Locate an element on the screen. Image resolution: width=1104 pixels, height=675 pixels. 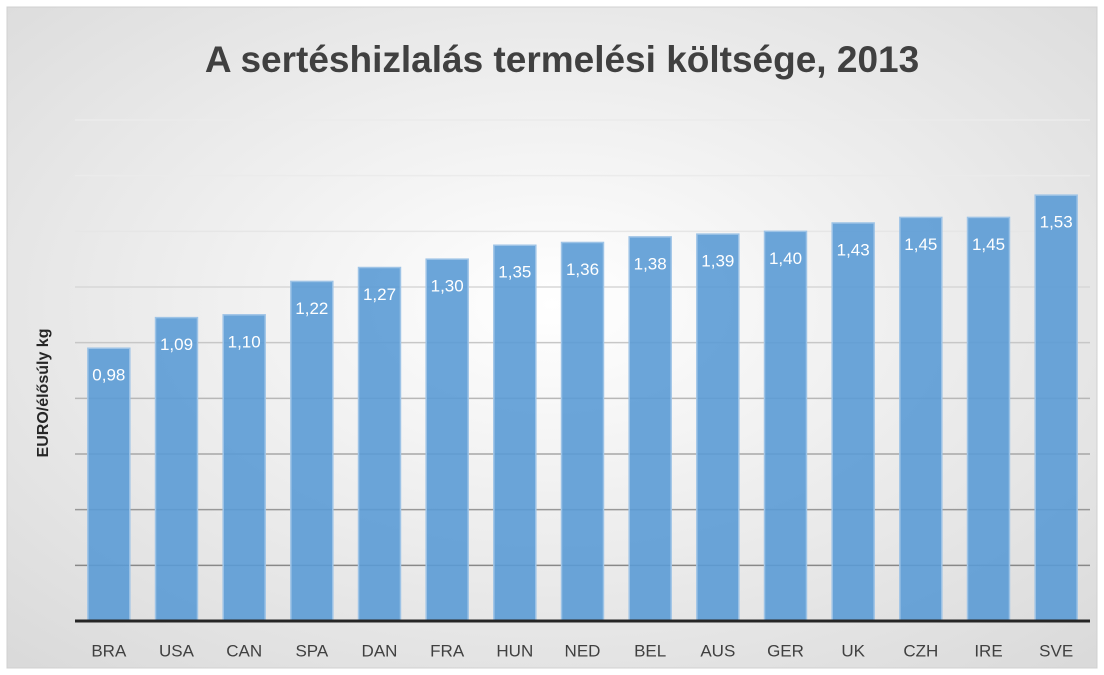
x-tick-label: CAN is located at coordinates (244, 650).